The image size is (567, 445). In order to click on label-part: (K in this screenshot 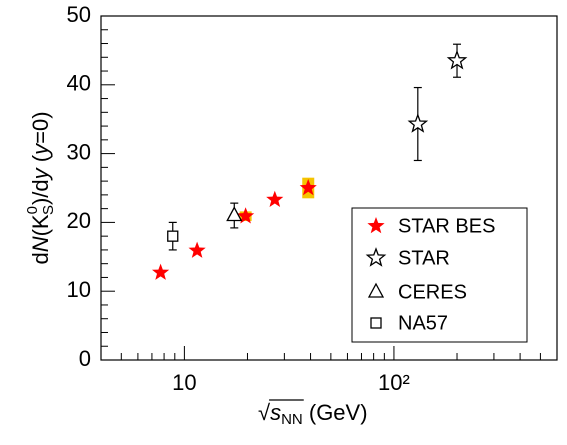, I will do `click(40, 225)`.